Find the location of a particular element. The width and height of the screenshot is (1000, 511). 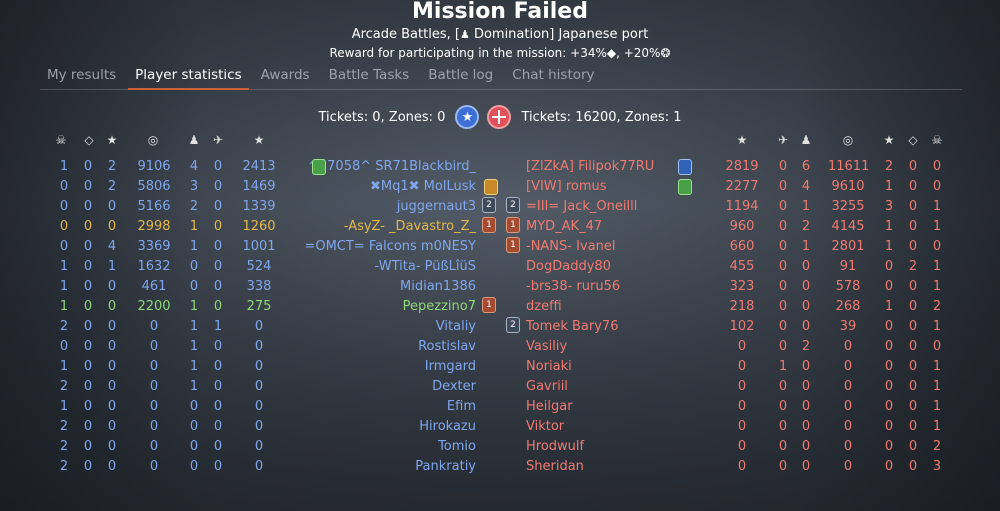

enemy-player-name: Gavriil is located at coordinates (547, 386).